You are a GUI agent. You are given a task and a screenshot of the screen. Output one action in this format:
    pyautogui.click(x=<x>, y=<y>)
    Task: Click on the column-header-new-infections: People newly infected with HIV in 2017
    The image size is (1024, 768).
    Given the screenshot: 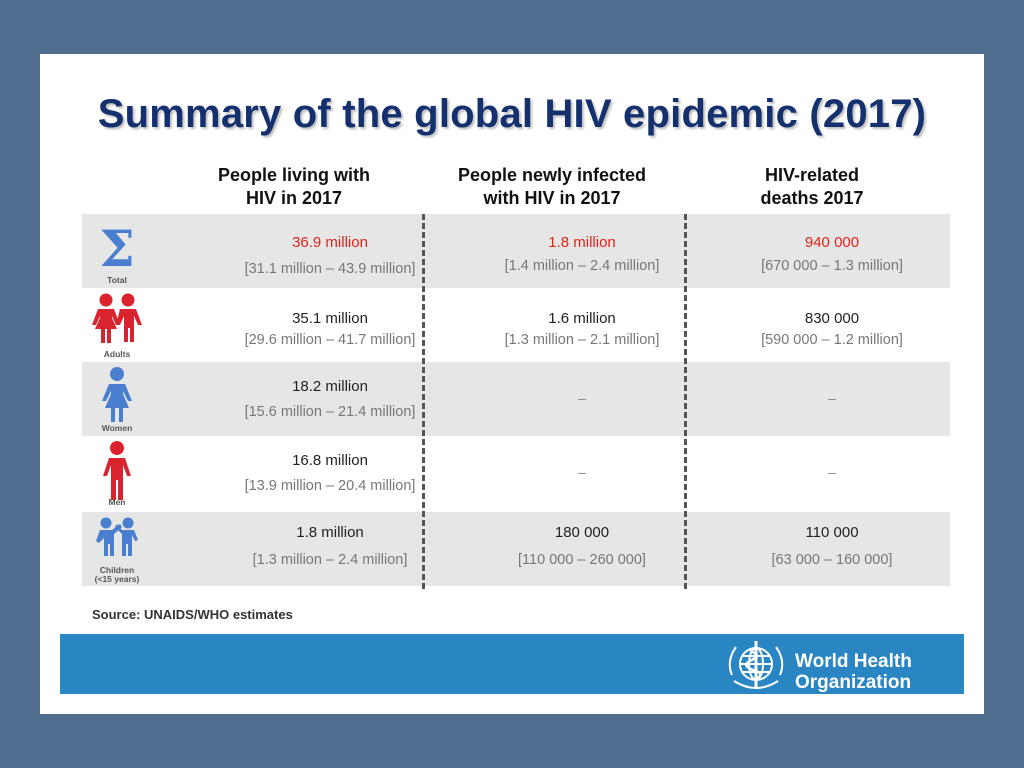 What is the action you would take?
    pyautogui.click(x=552, y=187)
    